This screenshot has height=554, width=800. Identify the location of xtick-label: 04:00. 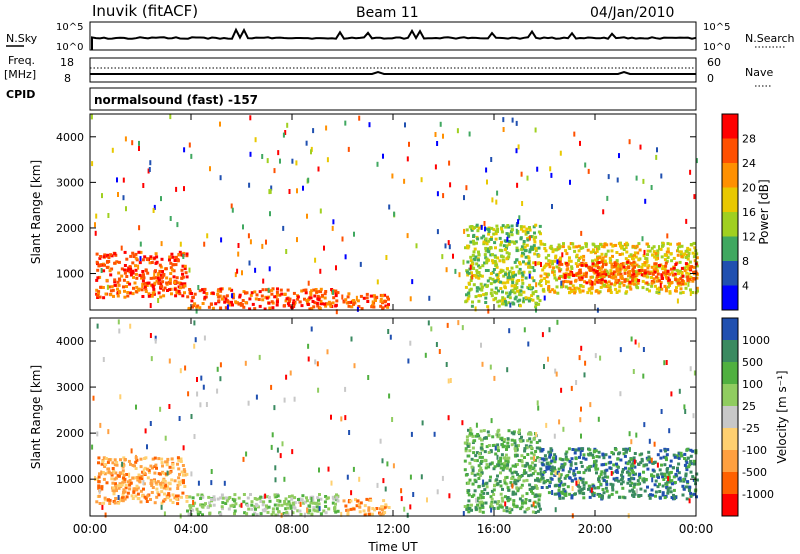
(191, 529).